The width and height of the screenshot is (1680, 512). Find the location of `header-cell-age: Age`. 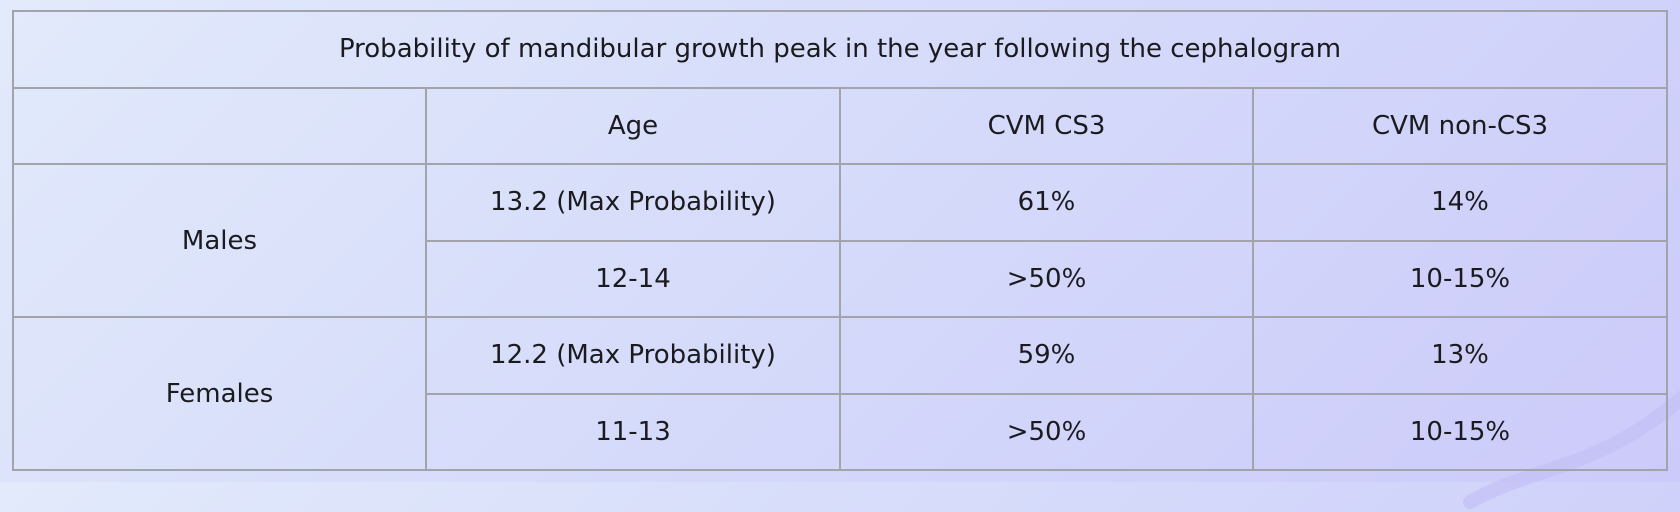

header-cell-age: Age is located at coordinates (633, 125).